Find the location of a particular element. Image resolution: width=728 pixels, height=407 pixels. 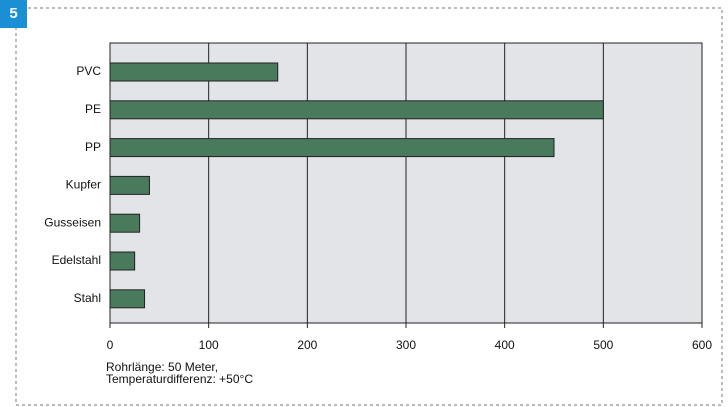

annotation: Rohrlänge: 50 Meter, is located at coordinates (162, 367).